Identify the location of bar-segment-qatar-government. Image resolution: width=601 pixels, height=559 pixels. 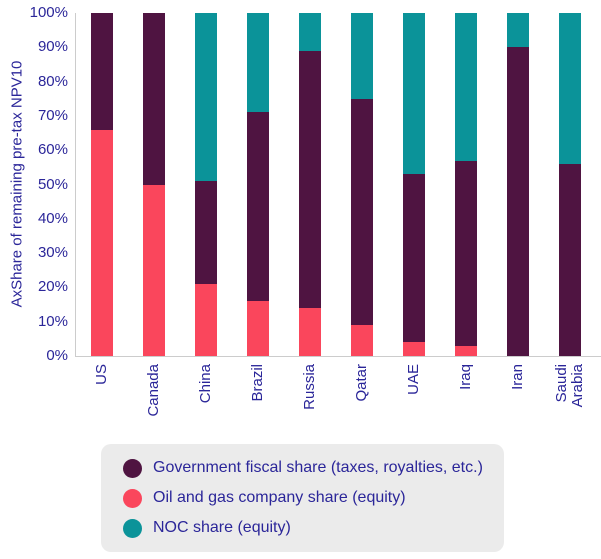
(362, 212).